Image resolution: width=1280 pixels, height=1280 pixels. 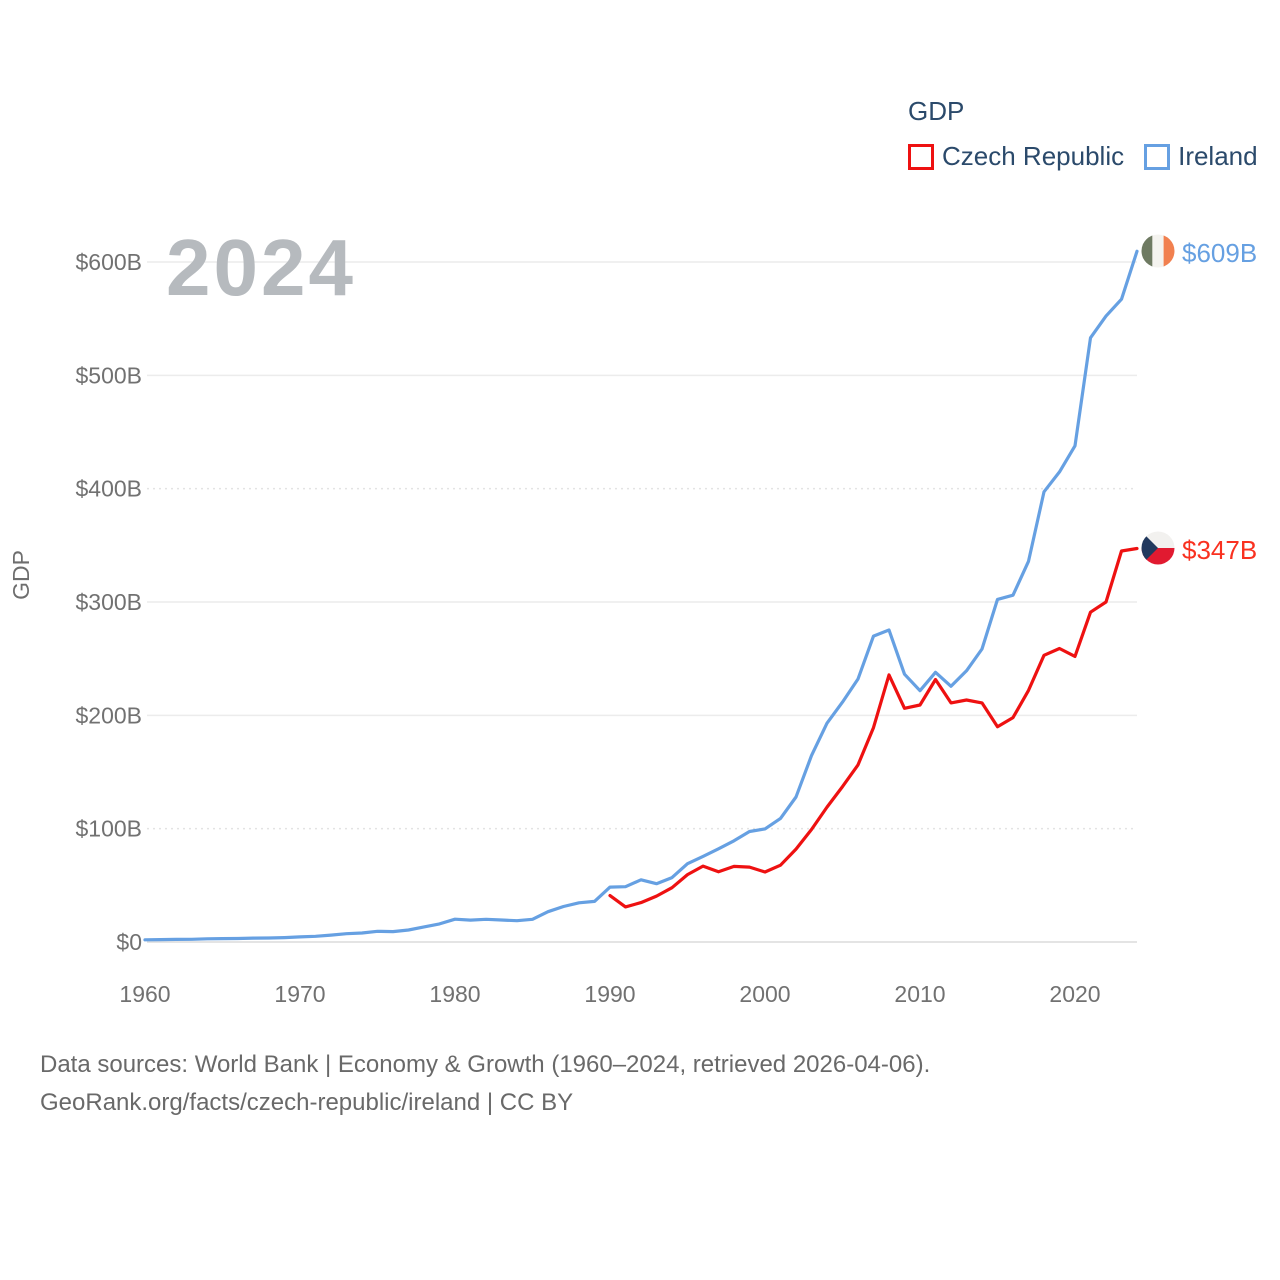 What do you see at coordinates (108, 375) in the screenshot?
I see `y-tick-label: $500B` at bounding box center [108, 375].